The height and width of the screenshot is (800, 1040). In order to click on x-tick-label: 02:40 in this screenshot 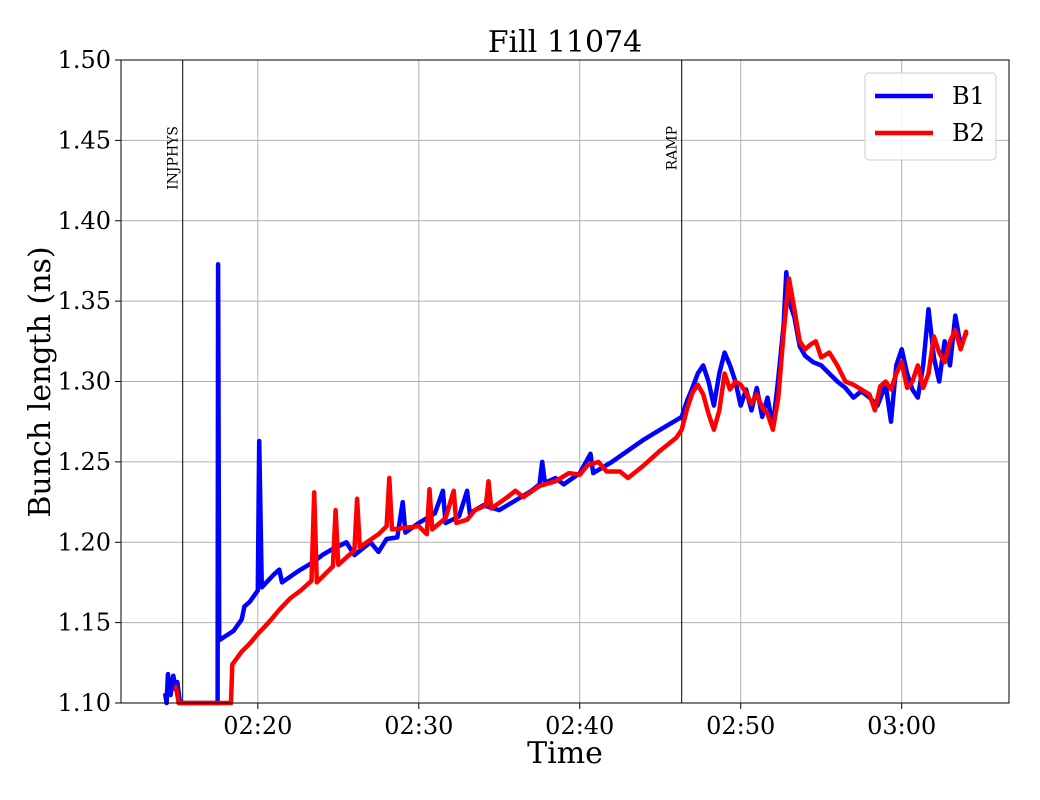, I will do `click(579, 726)`.